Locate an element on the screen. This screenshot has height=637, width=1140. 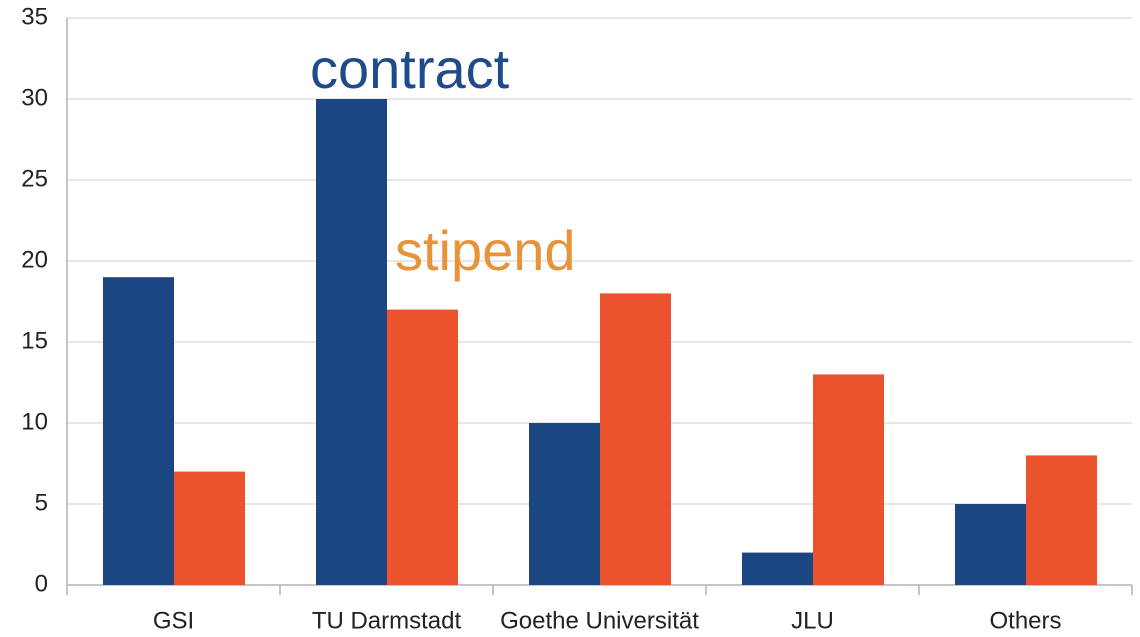
y-tick-label: 5 is located at coordinates (41, 502).